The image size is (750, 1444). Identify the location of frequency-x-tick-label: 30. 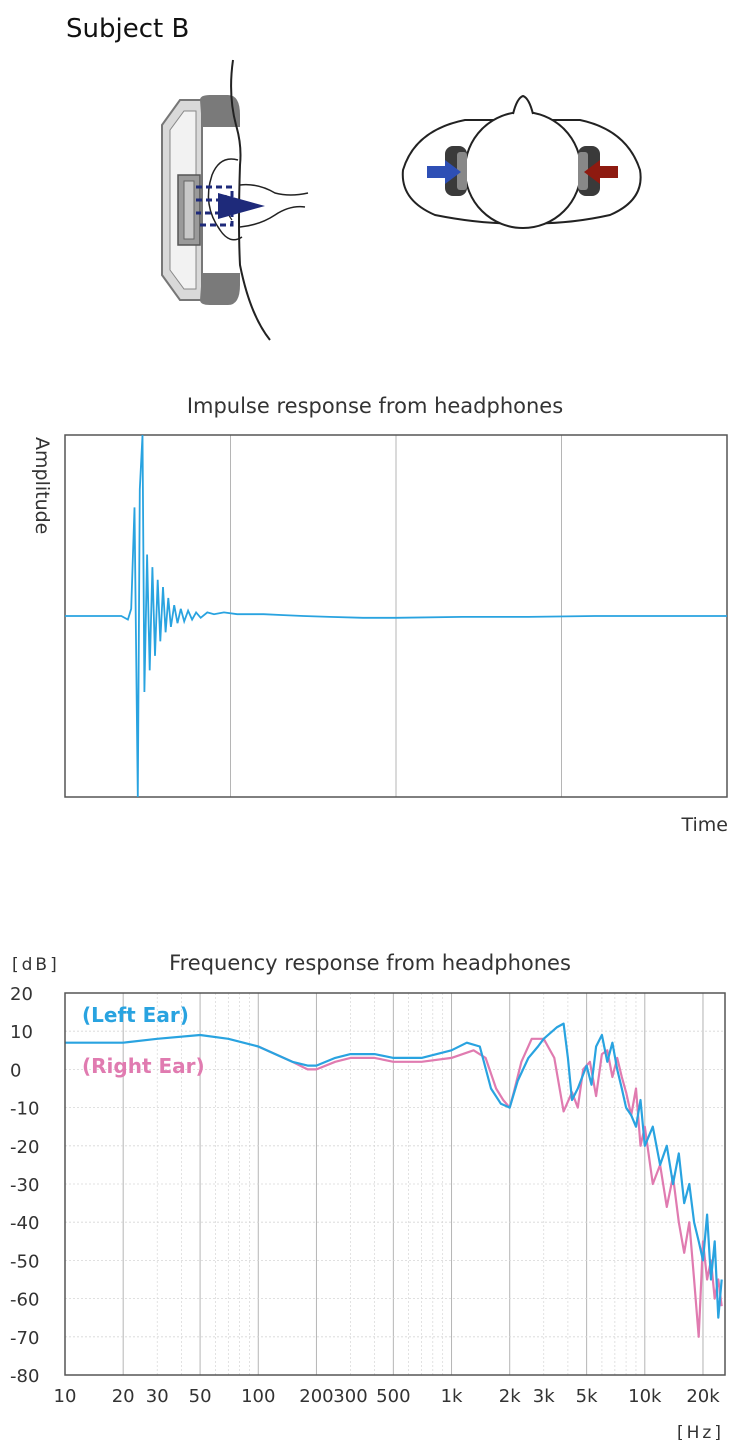
(157, 1396).